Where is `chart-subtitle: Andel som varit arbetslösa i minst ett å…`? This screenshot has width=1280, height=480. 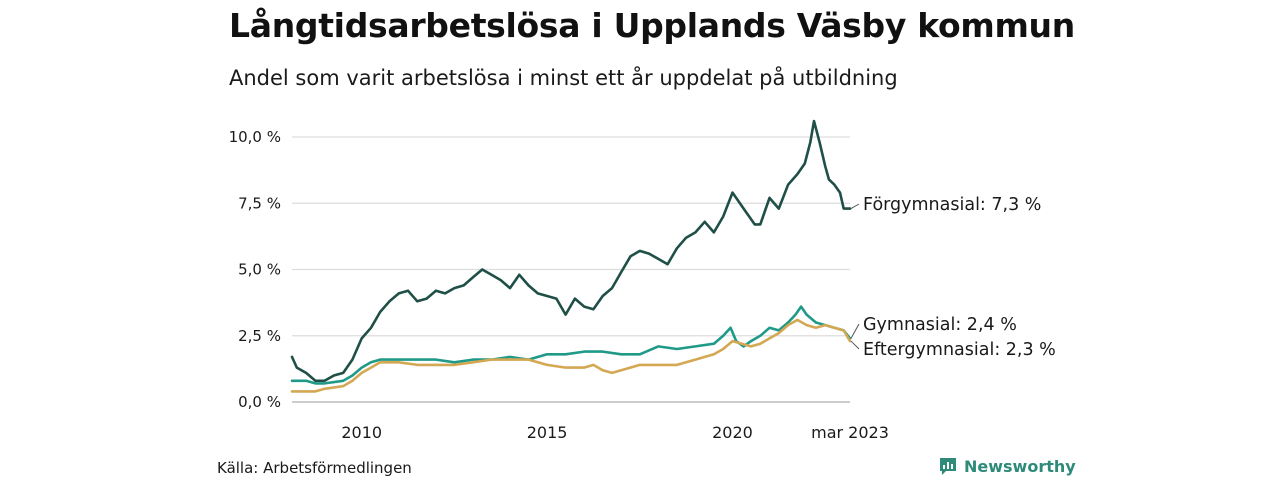 chart-subtitle: Andel som varit arbetslösa i minst ett å… is located at coordinates (563, 78).